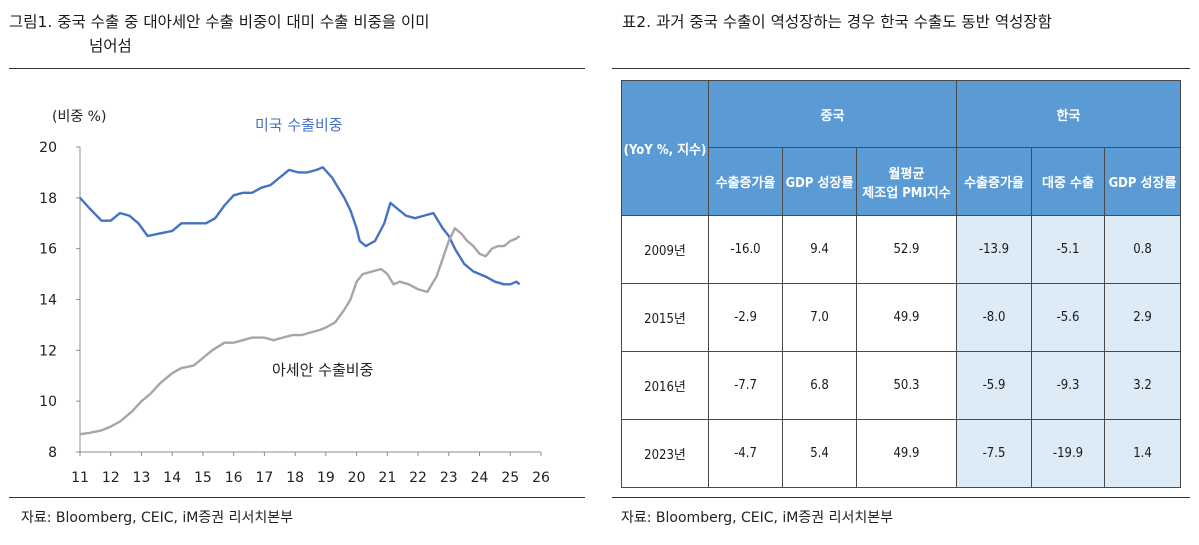 The image size is (1199, 545). I want to click on table-cell: 2.9, so click(1142, 317).